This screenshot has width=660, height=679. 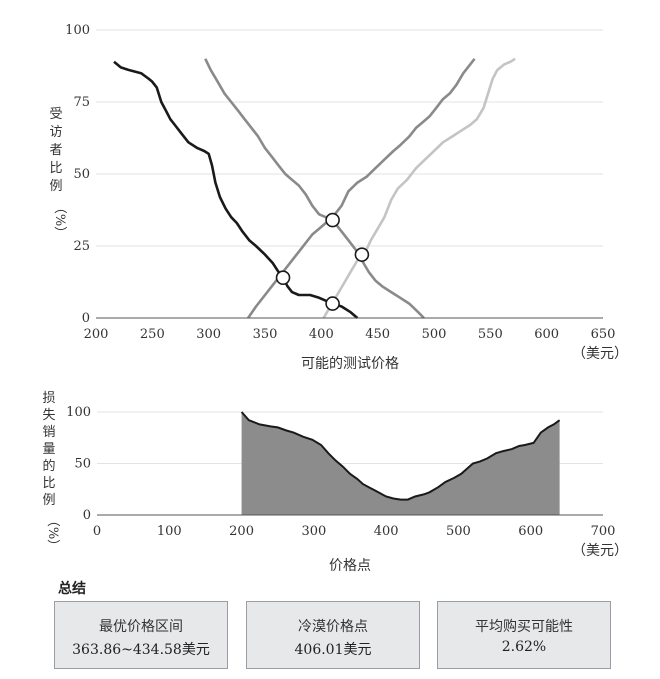 What do you see at coordinates (333, 627) in the screenshot?
I see `indifference-price-label: 冷漠价格点` at bounding box center [333, 627].